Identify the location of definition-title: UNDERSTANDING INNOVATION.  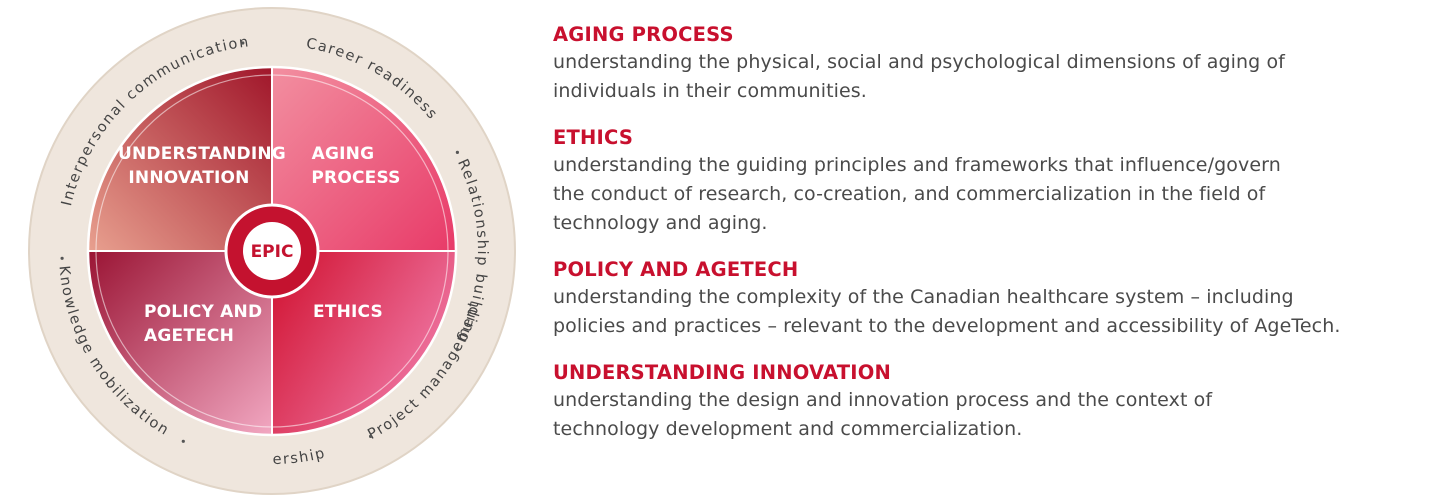
(722, 372).